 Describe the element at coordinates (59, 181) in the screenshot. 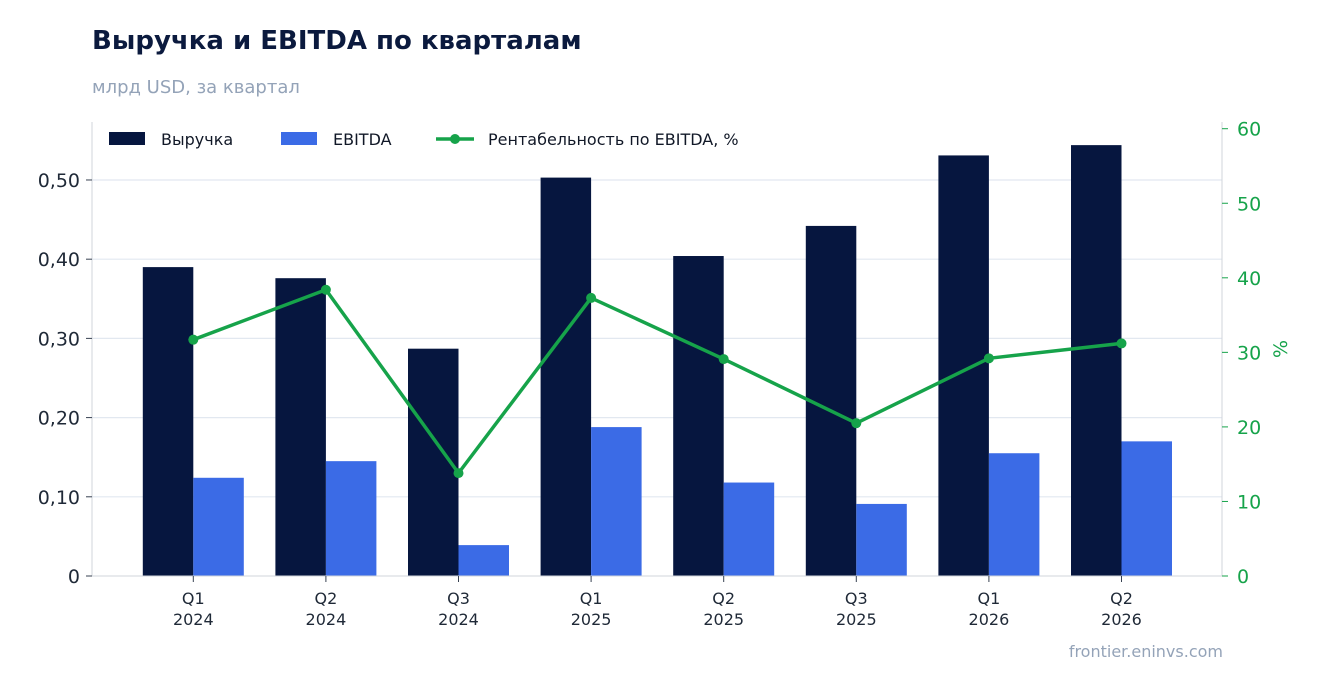

I see `left-tick-label: 0,50` at that location.